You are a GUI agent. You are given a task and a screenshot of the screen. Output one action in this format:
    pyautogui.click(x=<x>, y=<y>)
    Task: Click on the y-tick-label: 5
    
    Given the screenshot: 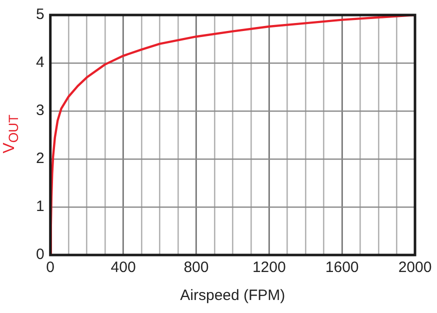 What is the action you would take?
    pyautogui.click(x=40, y=15)
    